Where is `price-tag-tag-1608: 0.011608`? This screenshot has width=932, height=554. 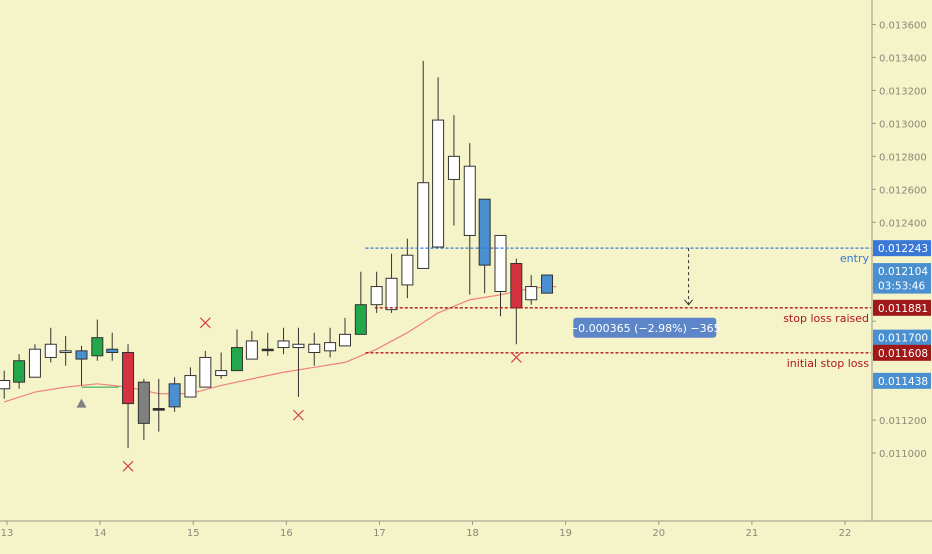 price-tag-tag-1608: 0.011608 is located at coordinates (902, 352).